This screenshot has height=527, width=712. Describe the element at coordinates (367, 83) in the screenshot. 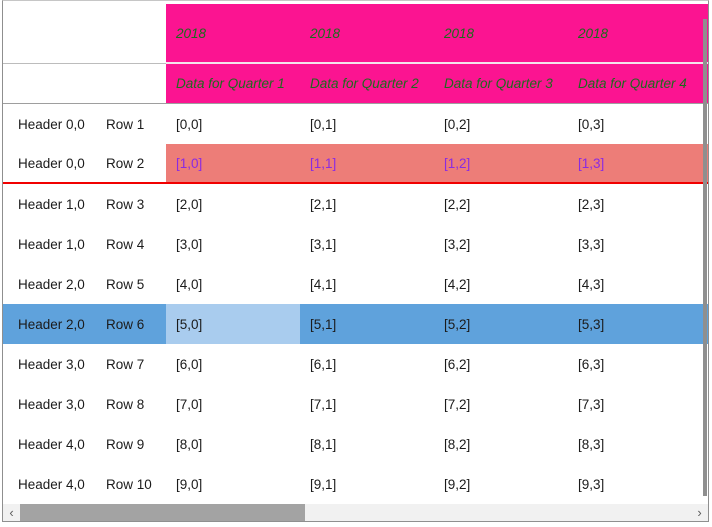

I see `column-header-quarter: Data for Quarter 2` at that location.